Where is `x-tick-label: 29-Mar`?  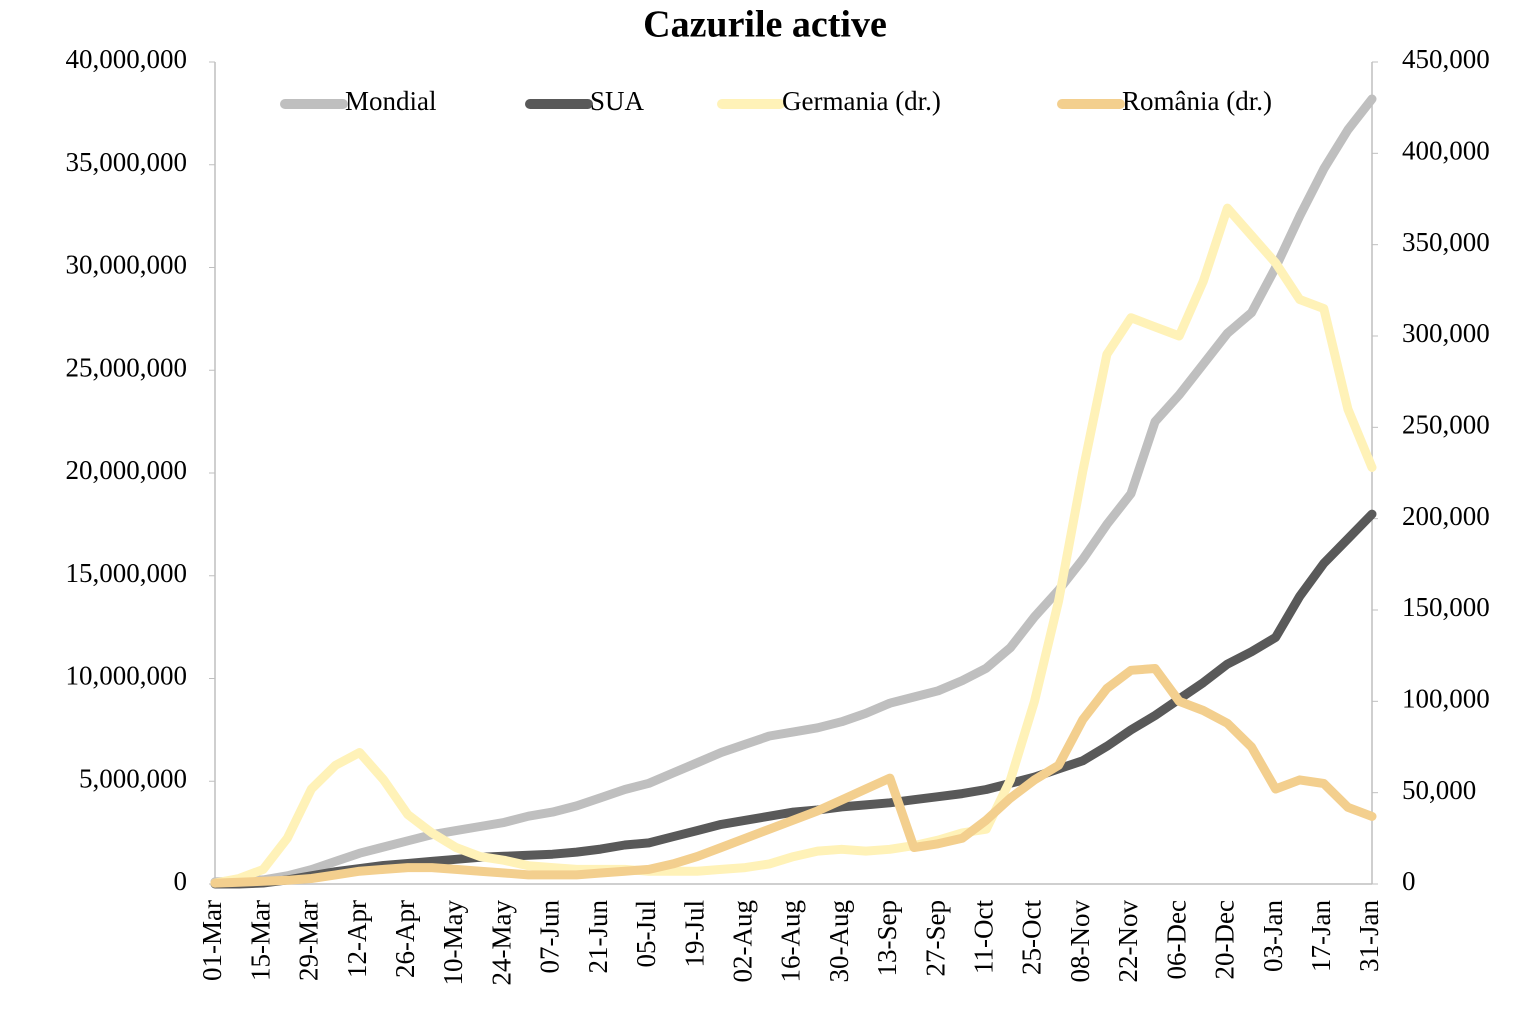 x-tick-label: 29-Mar is located at coordinates (309, 940).